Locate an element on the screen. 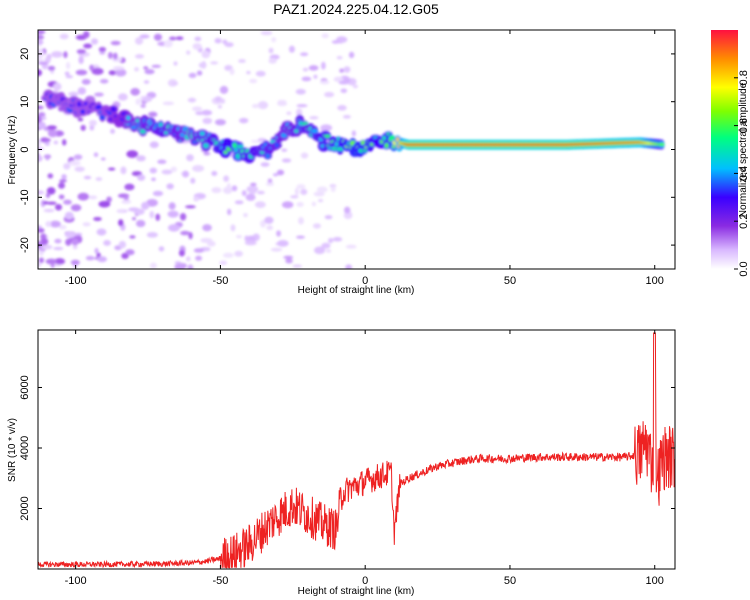 This screenshot has height=600, width=750. x-tick-label: 100 is located at coordinates (655, 281).